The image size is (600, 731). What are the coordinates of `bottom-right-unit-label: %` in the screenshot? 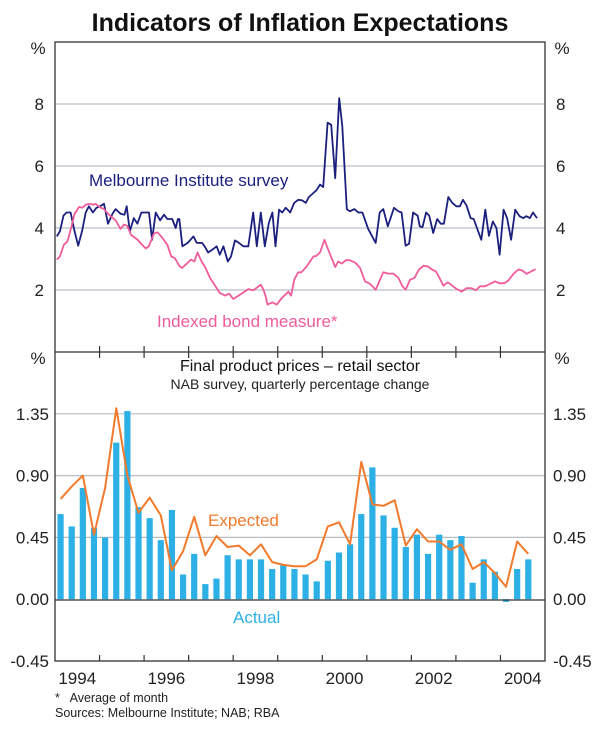 It's located at (561, 358).